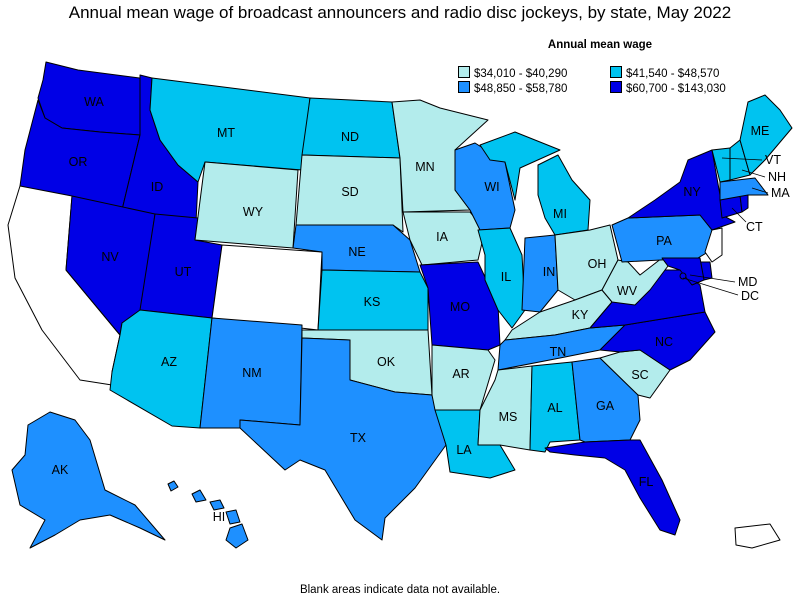  I want to click on state-ri, so click(744, 203).